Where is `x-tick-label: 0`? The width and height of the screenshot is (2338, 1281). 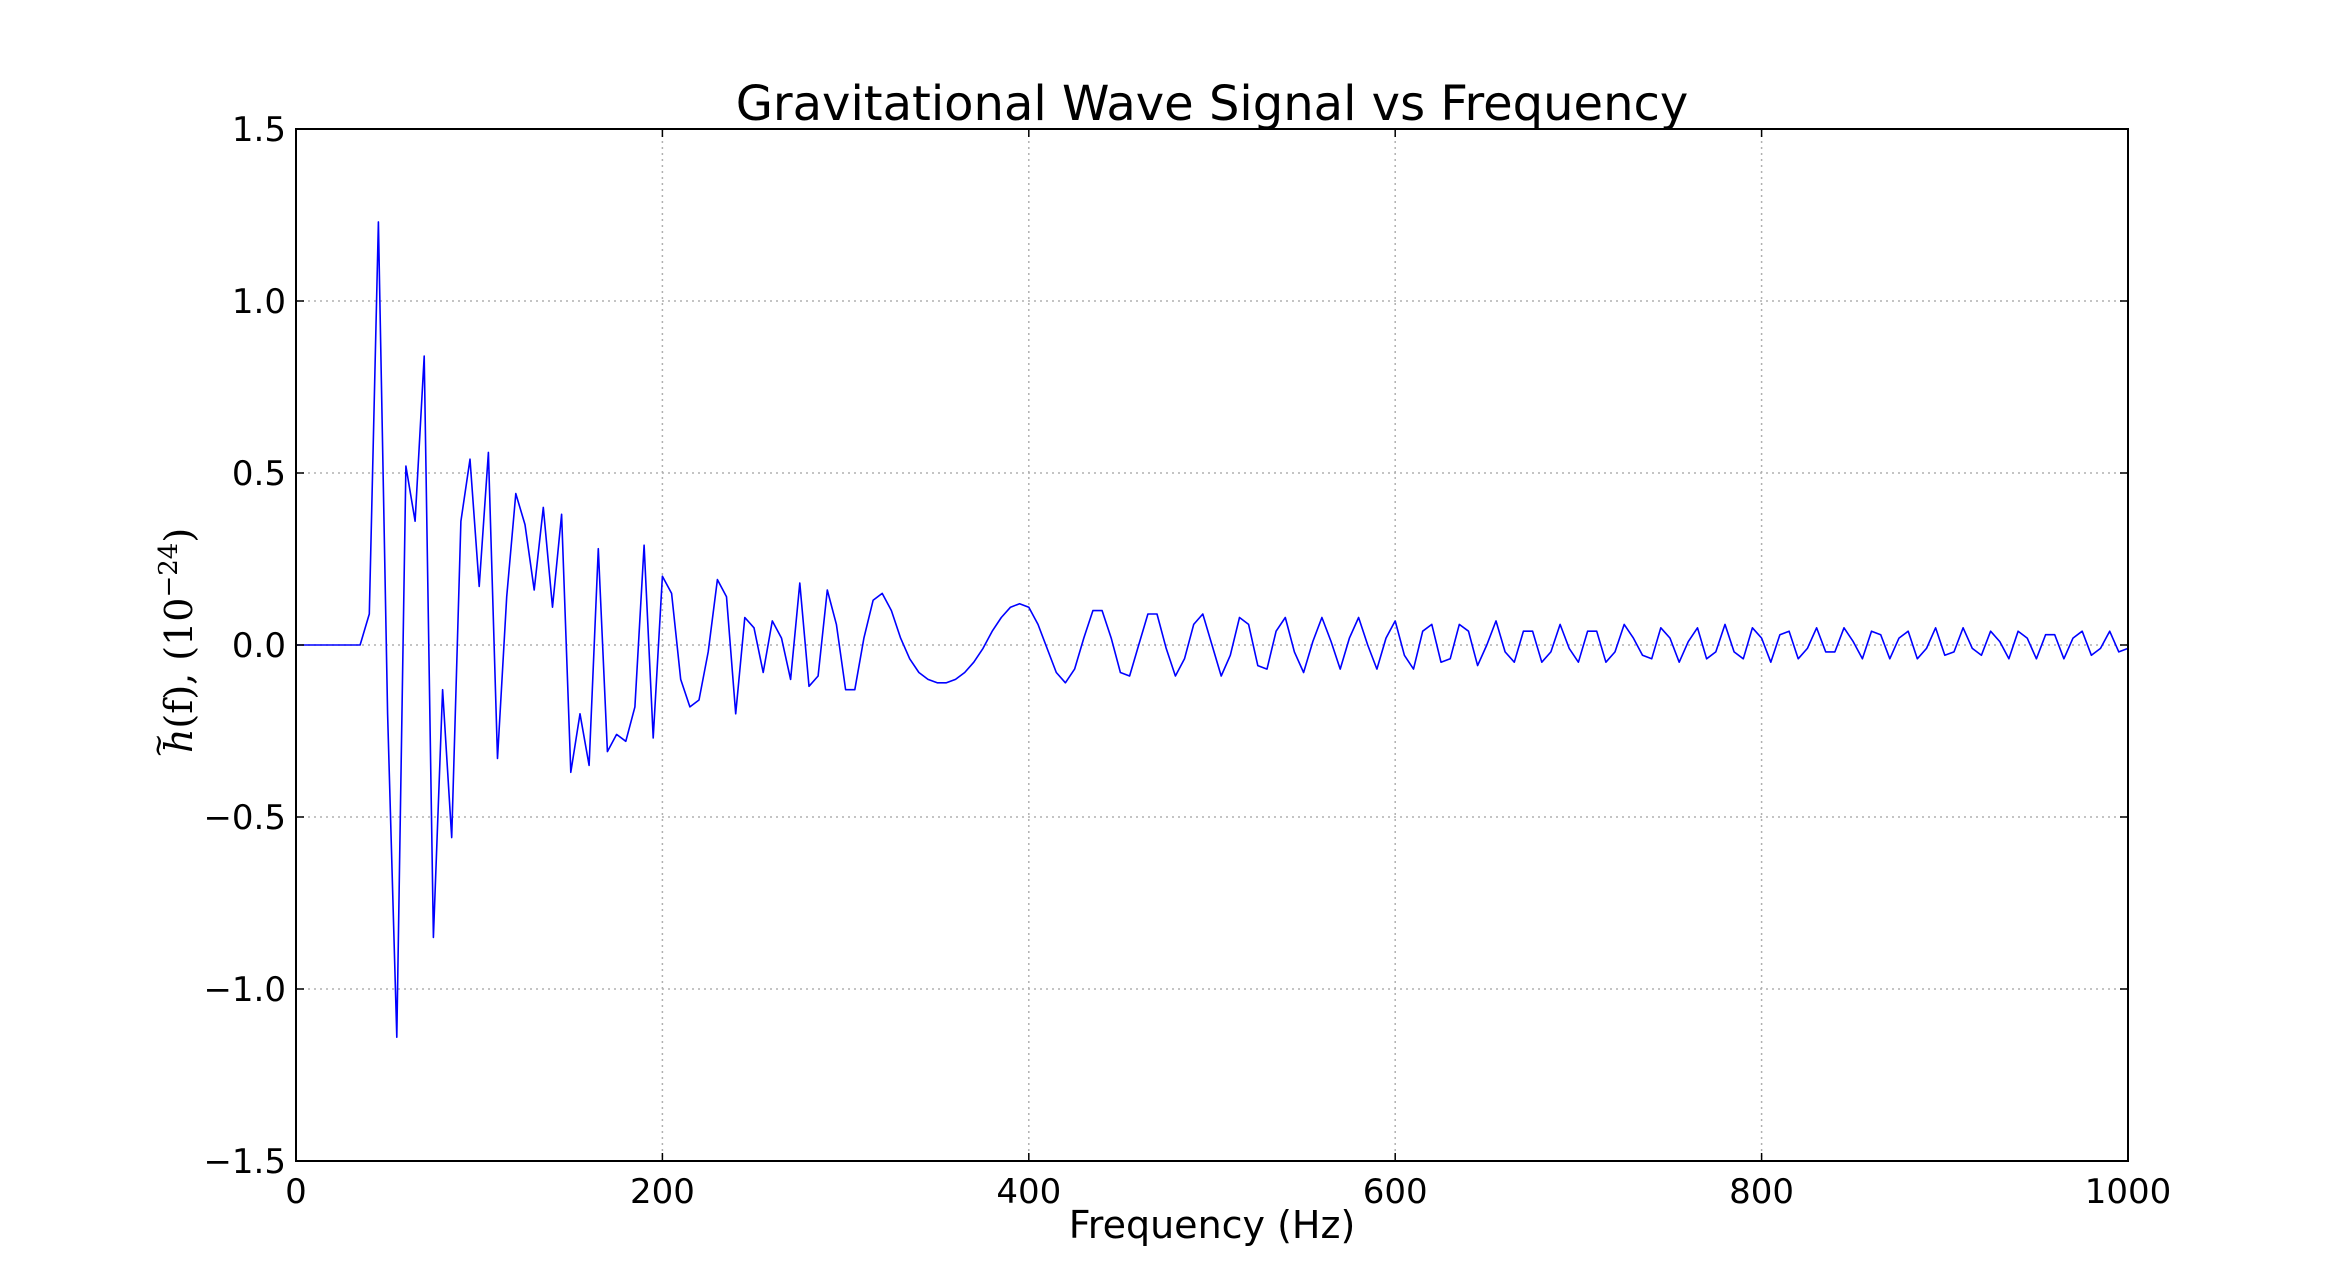
x-tick-label: 0 is located at coordinates (296, 1192).